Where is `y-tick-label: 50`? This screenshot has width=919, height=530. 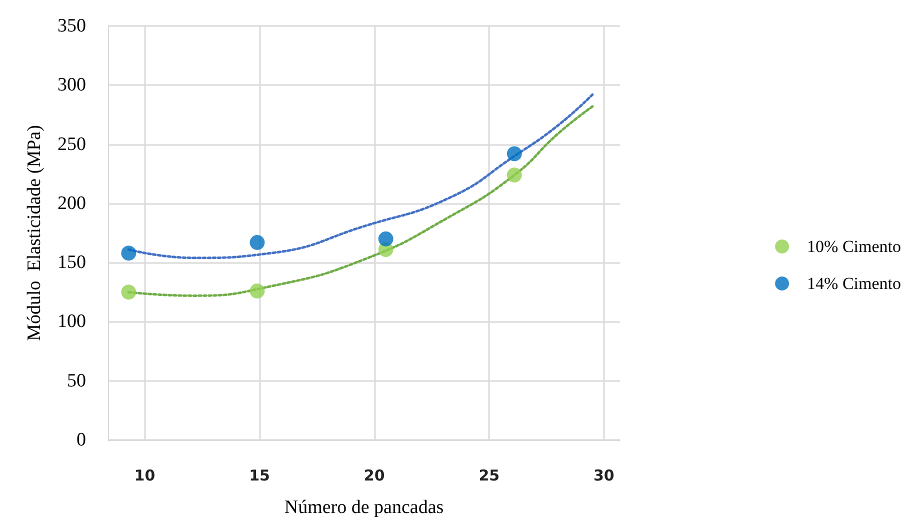
y-tick-label: 50 is located at coordinates (76, 381).